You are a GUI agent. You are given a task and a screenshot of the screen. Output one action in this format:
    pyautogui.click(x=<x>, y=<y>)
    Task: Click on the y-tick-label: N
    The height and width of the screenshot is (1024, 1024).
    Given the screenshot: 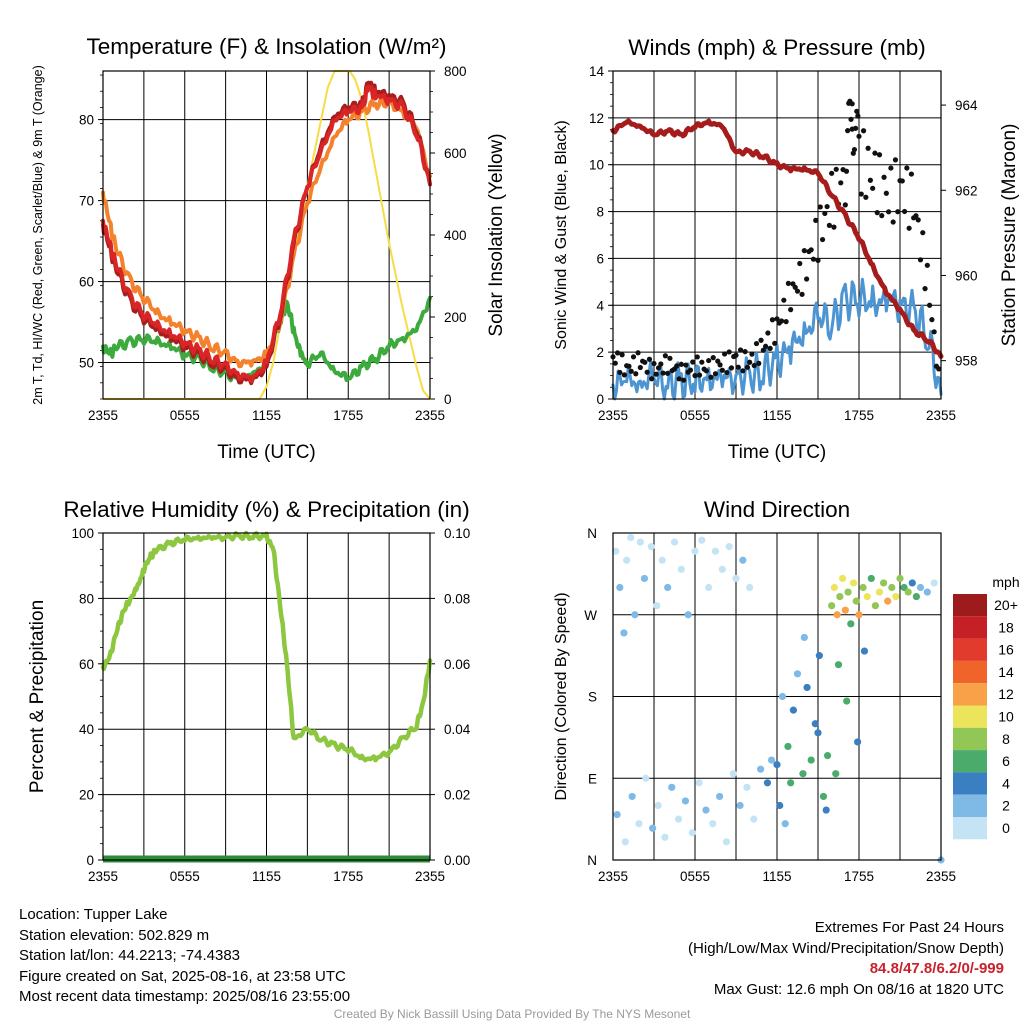 What is the action you would take?
    pyautogui.click(x=592, y=533)
    